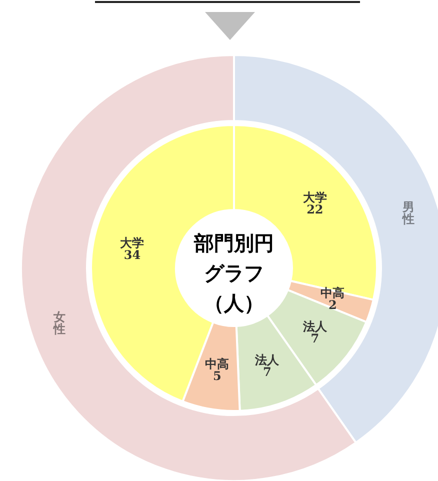  I want to click on slice-label: 女性, so click(59, 323).